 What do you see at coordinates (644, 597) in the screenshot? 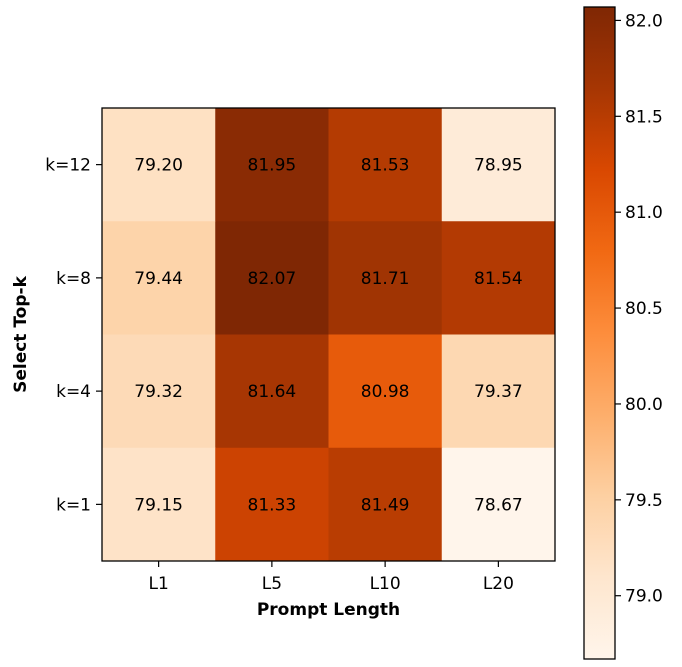
I see `colorbar-tick-label: 79.0` at bounding box center [644, 597].